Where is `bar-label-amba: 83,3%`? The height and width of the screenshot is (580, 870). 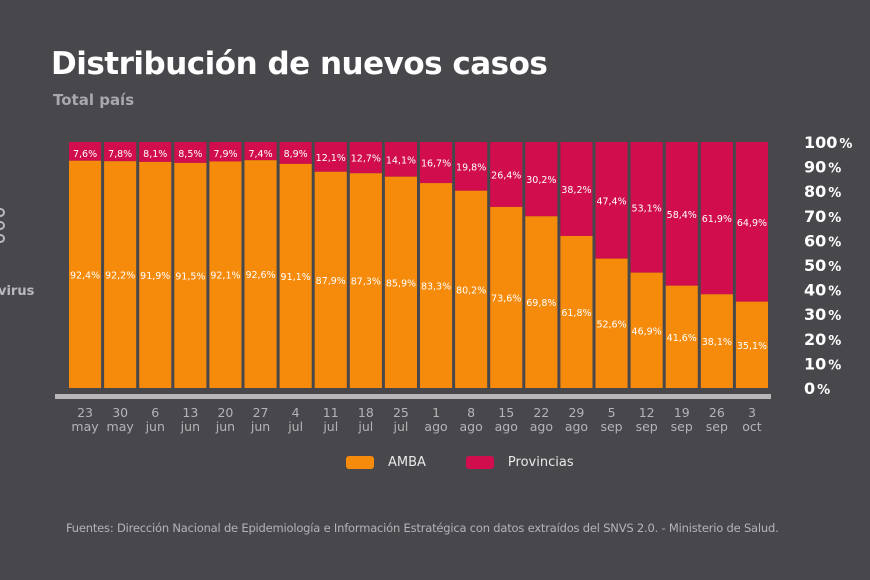 bar-label-amba: 83,3% is located at coordinates (436, 287).